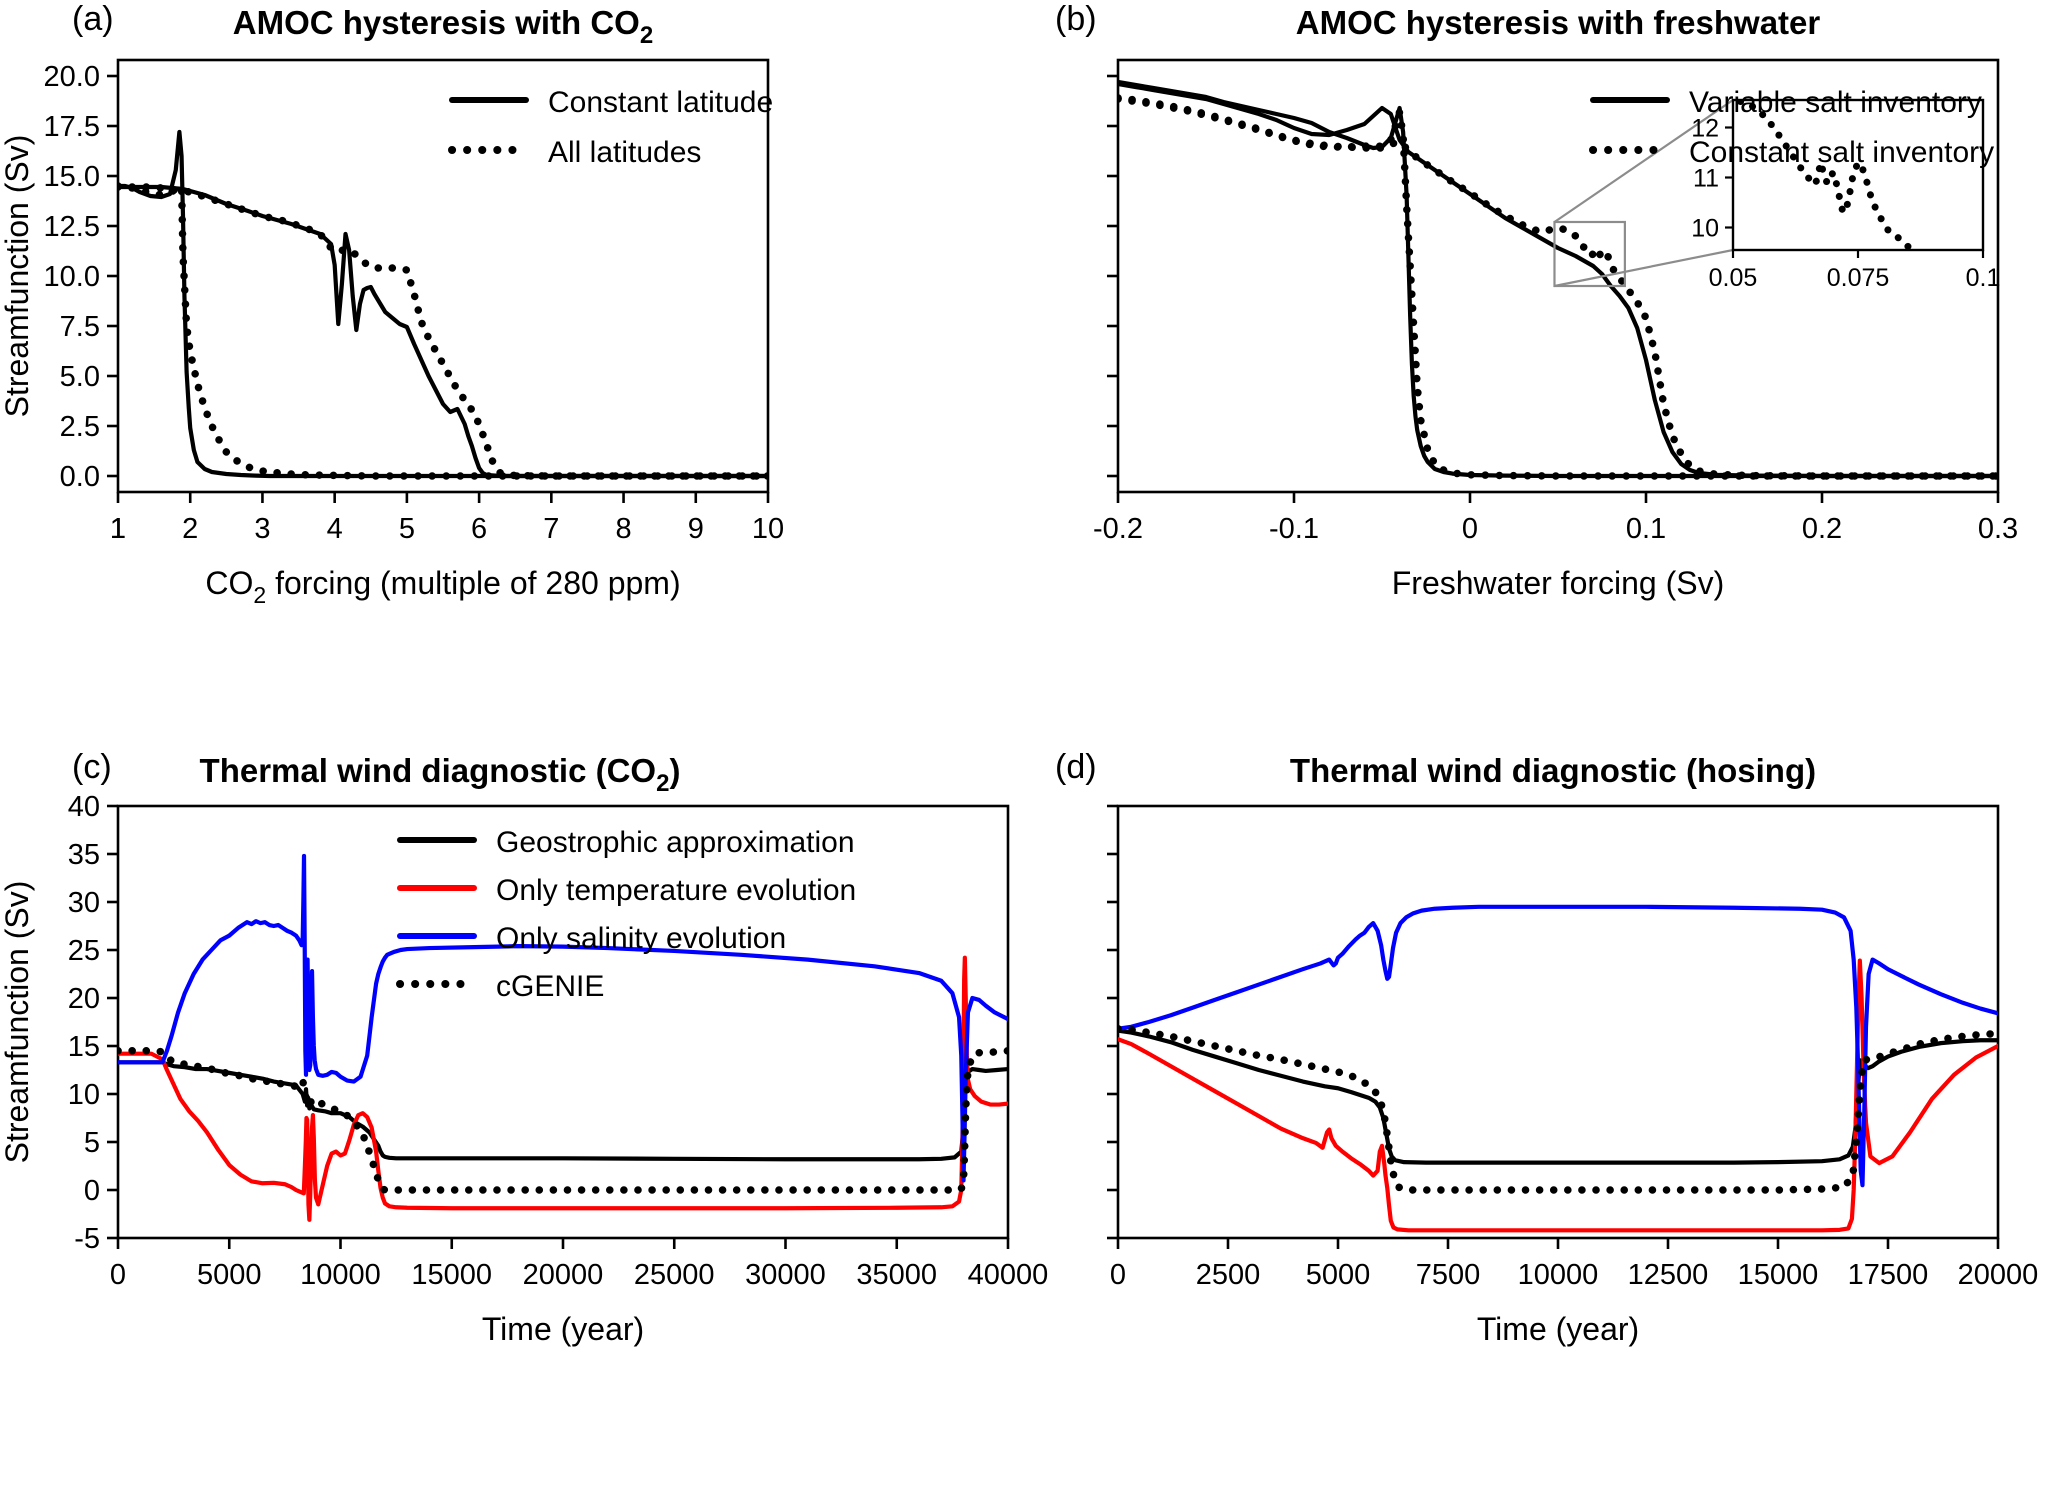  What do you see at coordinates (80, 377) in the screenshot?
I see `y-tick-label: 5.0` at bounding box center [80, 377].